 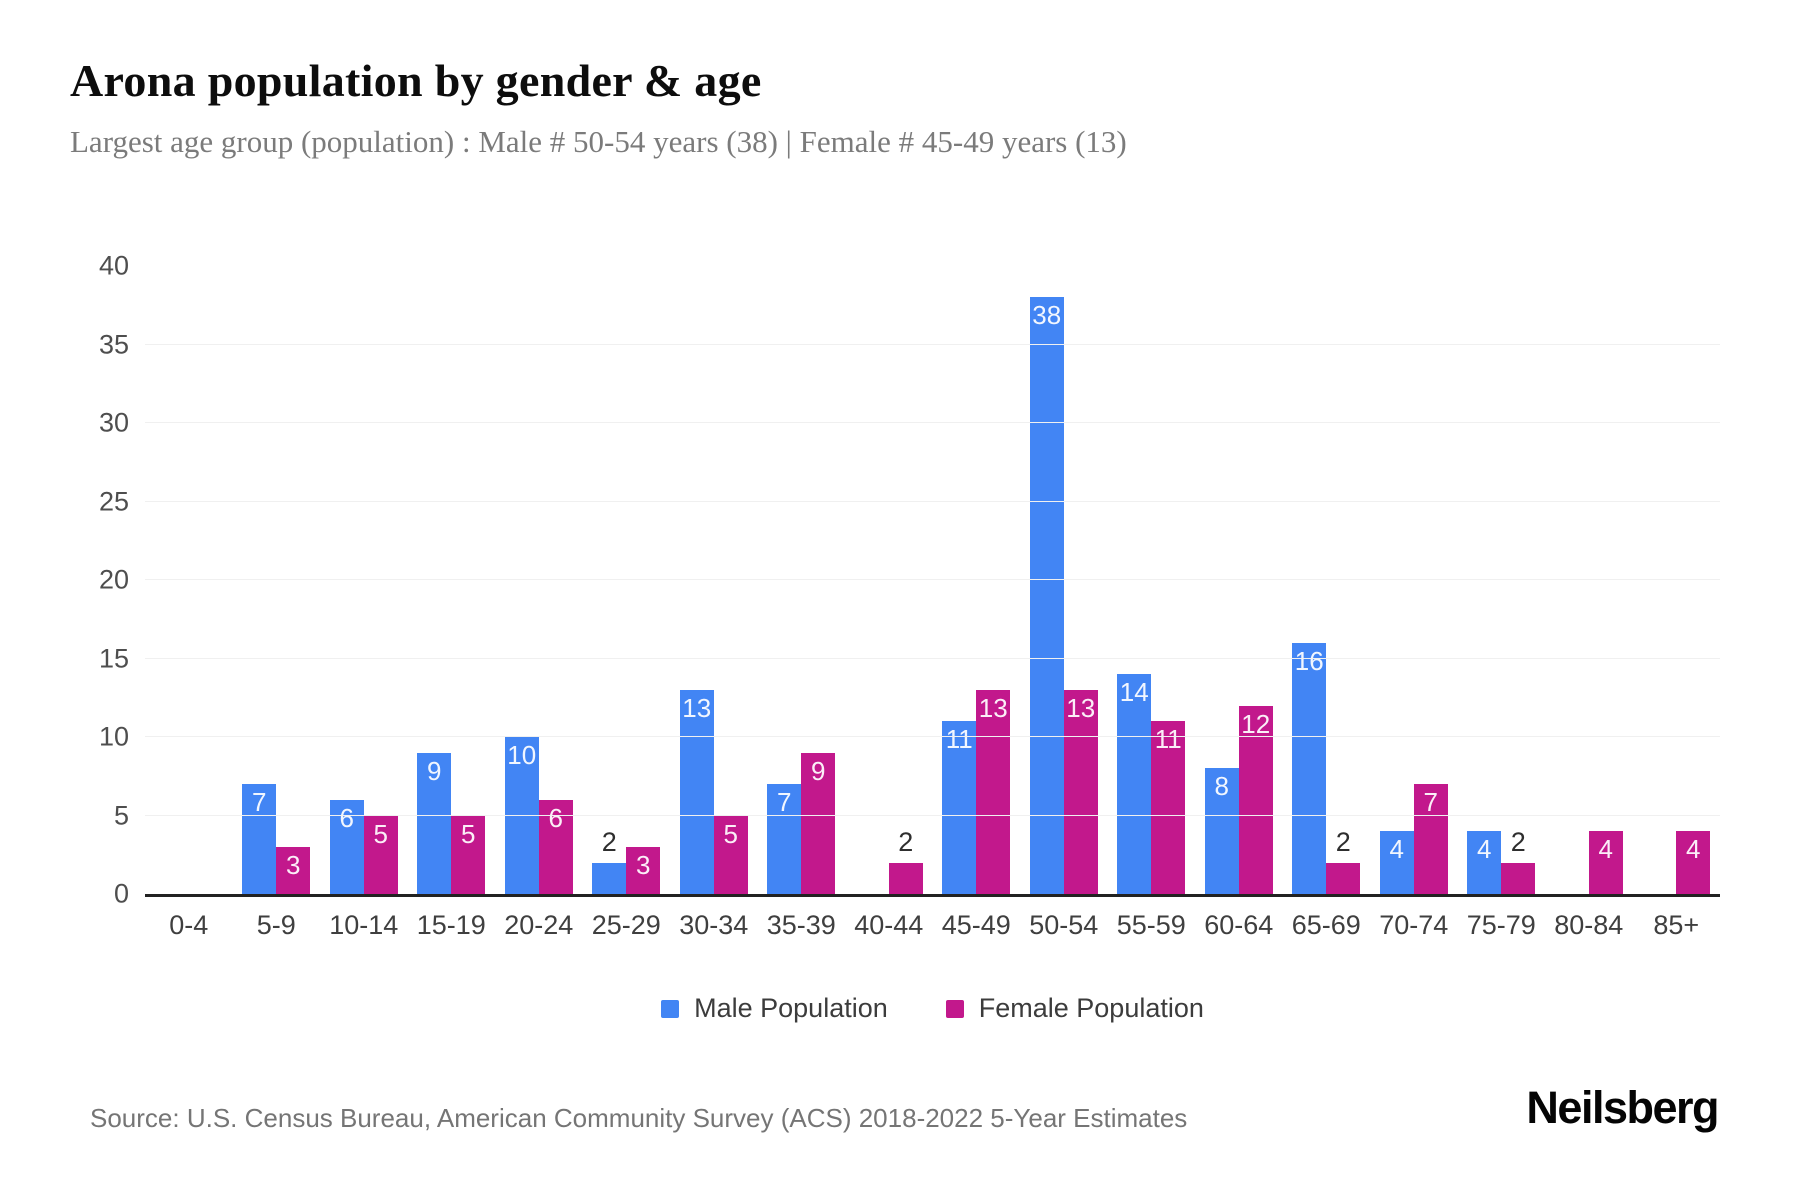 I want to click on bar-value-label: 12, so click(x=1256, y=723).